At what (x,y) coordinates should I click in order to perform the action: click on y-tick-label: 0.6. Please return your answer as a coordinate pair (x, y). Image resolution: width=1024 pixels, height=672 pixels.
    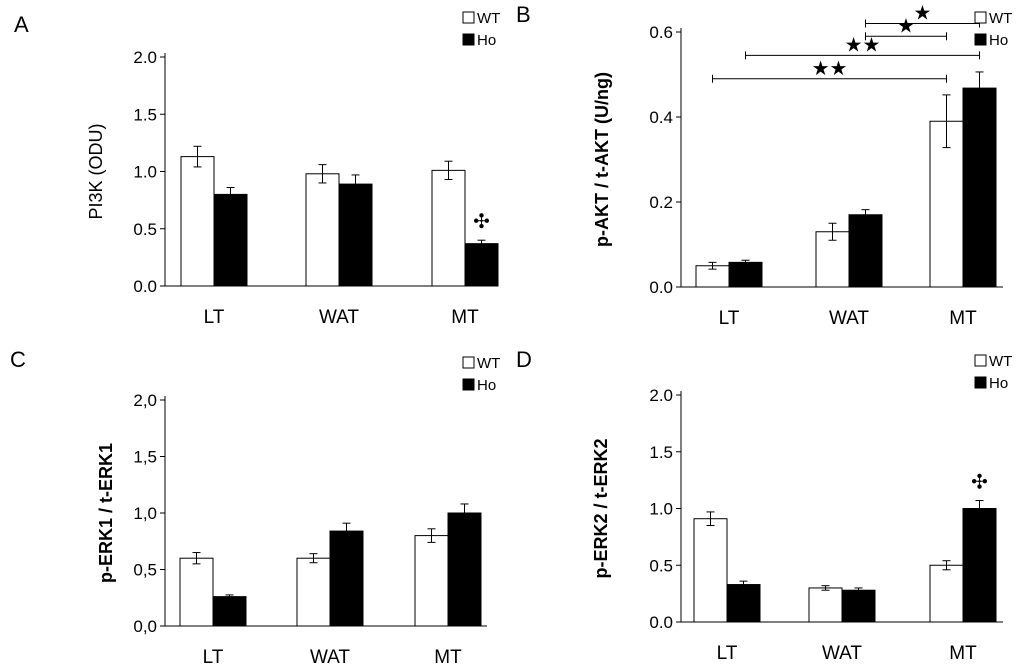
    Looking at the image, I should click on (661, 32).